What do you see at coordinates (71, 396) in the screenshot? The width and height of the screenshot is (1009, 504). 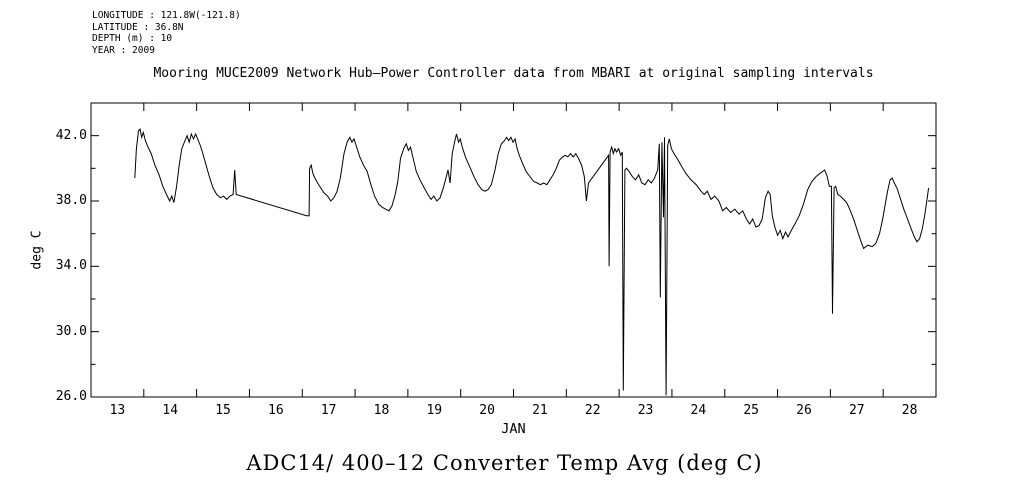 I see `y-tick-label-26.0: 26.0` at bounding box center [71, 396].